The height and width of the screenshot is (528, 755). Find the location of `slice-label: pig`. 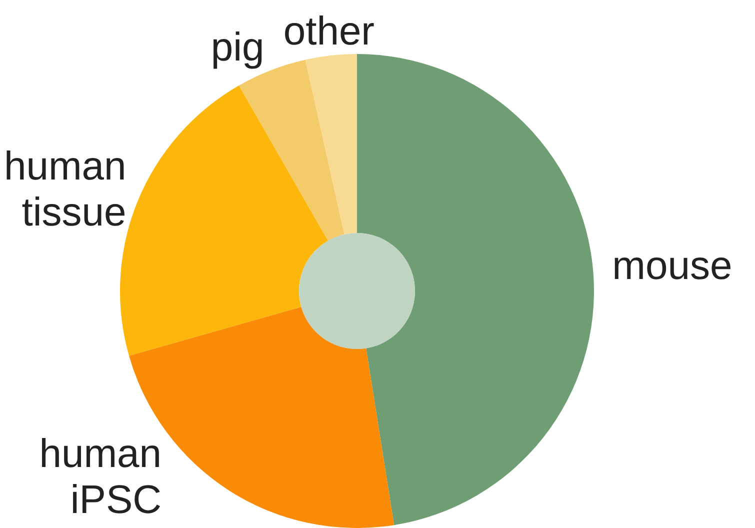

slice-label: pig is located at coordinates (237, 47).